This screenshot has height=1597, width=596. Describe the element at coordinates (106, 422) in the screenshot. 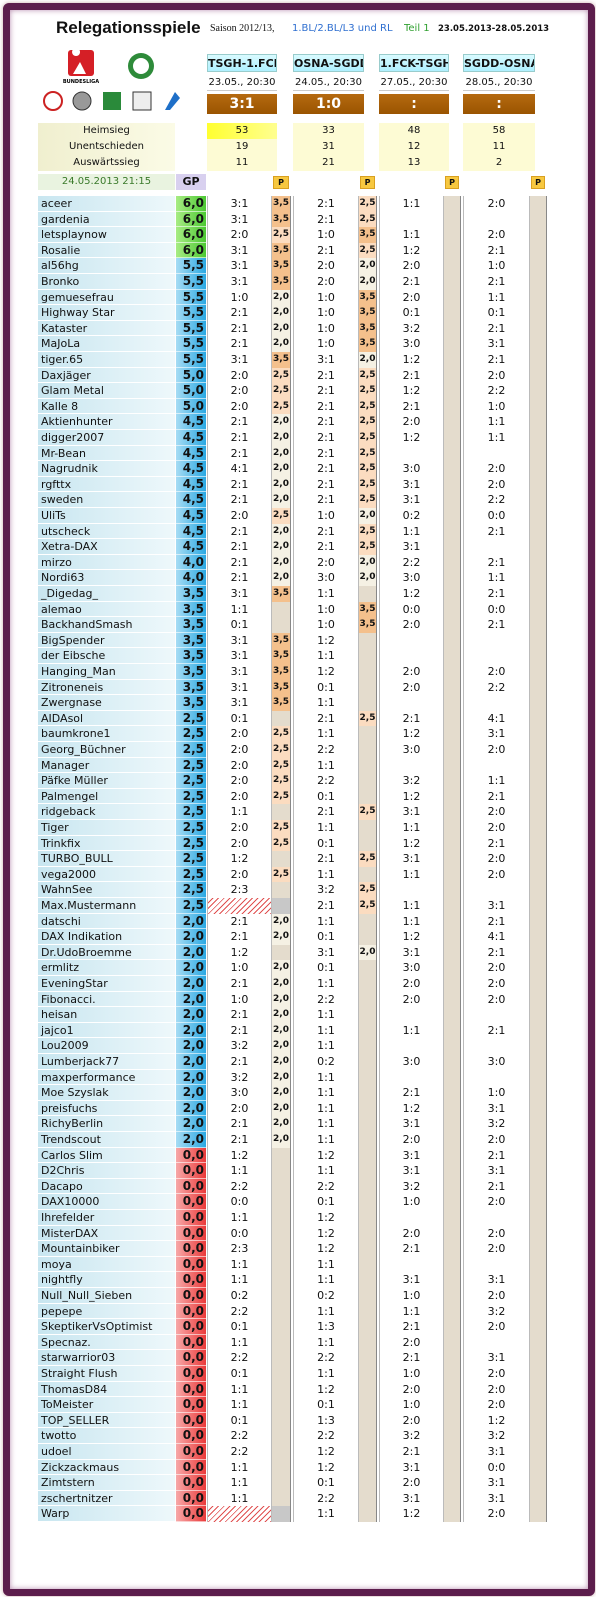

I see `player-name: Aktienhunter` at that location.